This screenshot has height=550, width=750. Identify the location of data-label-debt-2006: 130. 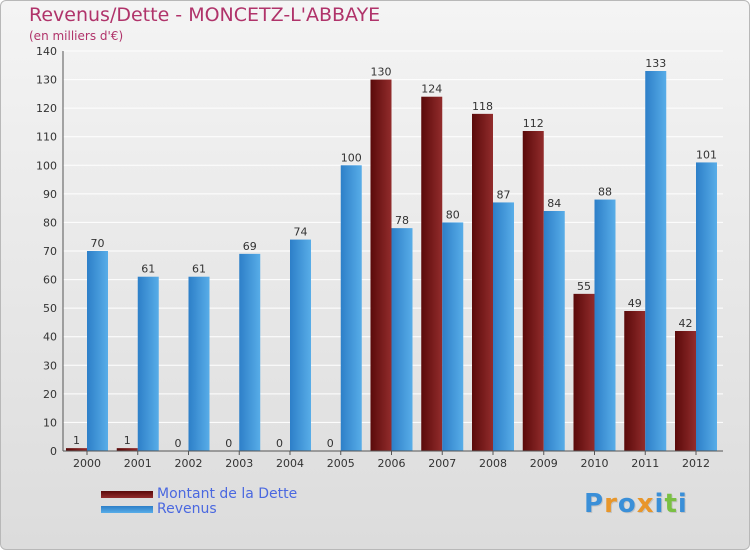
(381, 72).